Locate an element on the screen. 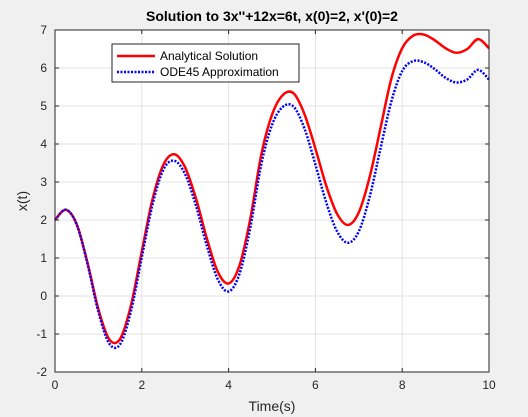  y-tick-label-1: -1 is located at coordinates (41, 334).